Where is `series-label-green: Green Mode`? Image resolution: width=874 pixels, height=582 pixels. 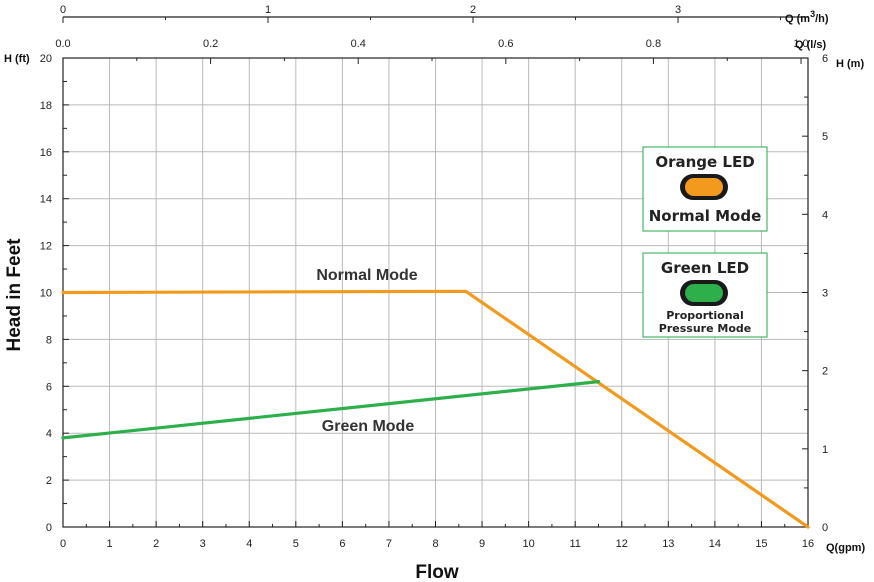
series-label-green: Green Mode is located at coordinates (368, 426).